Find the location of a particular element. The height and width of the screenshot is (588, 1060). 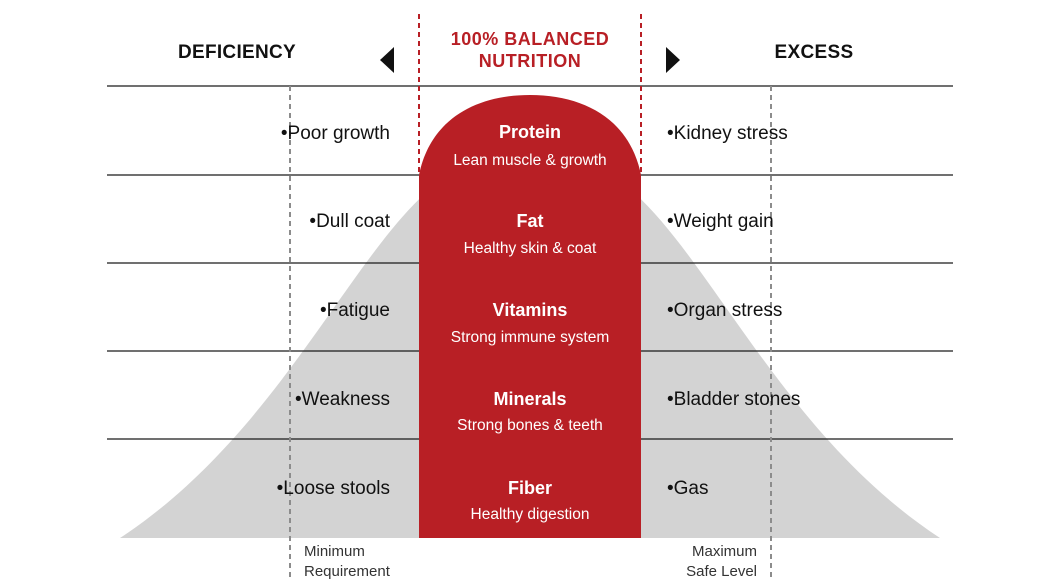

maximum-safe-level-label-line2: Safe Level is located at coordinates (721, 571).